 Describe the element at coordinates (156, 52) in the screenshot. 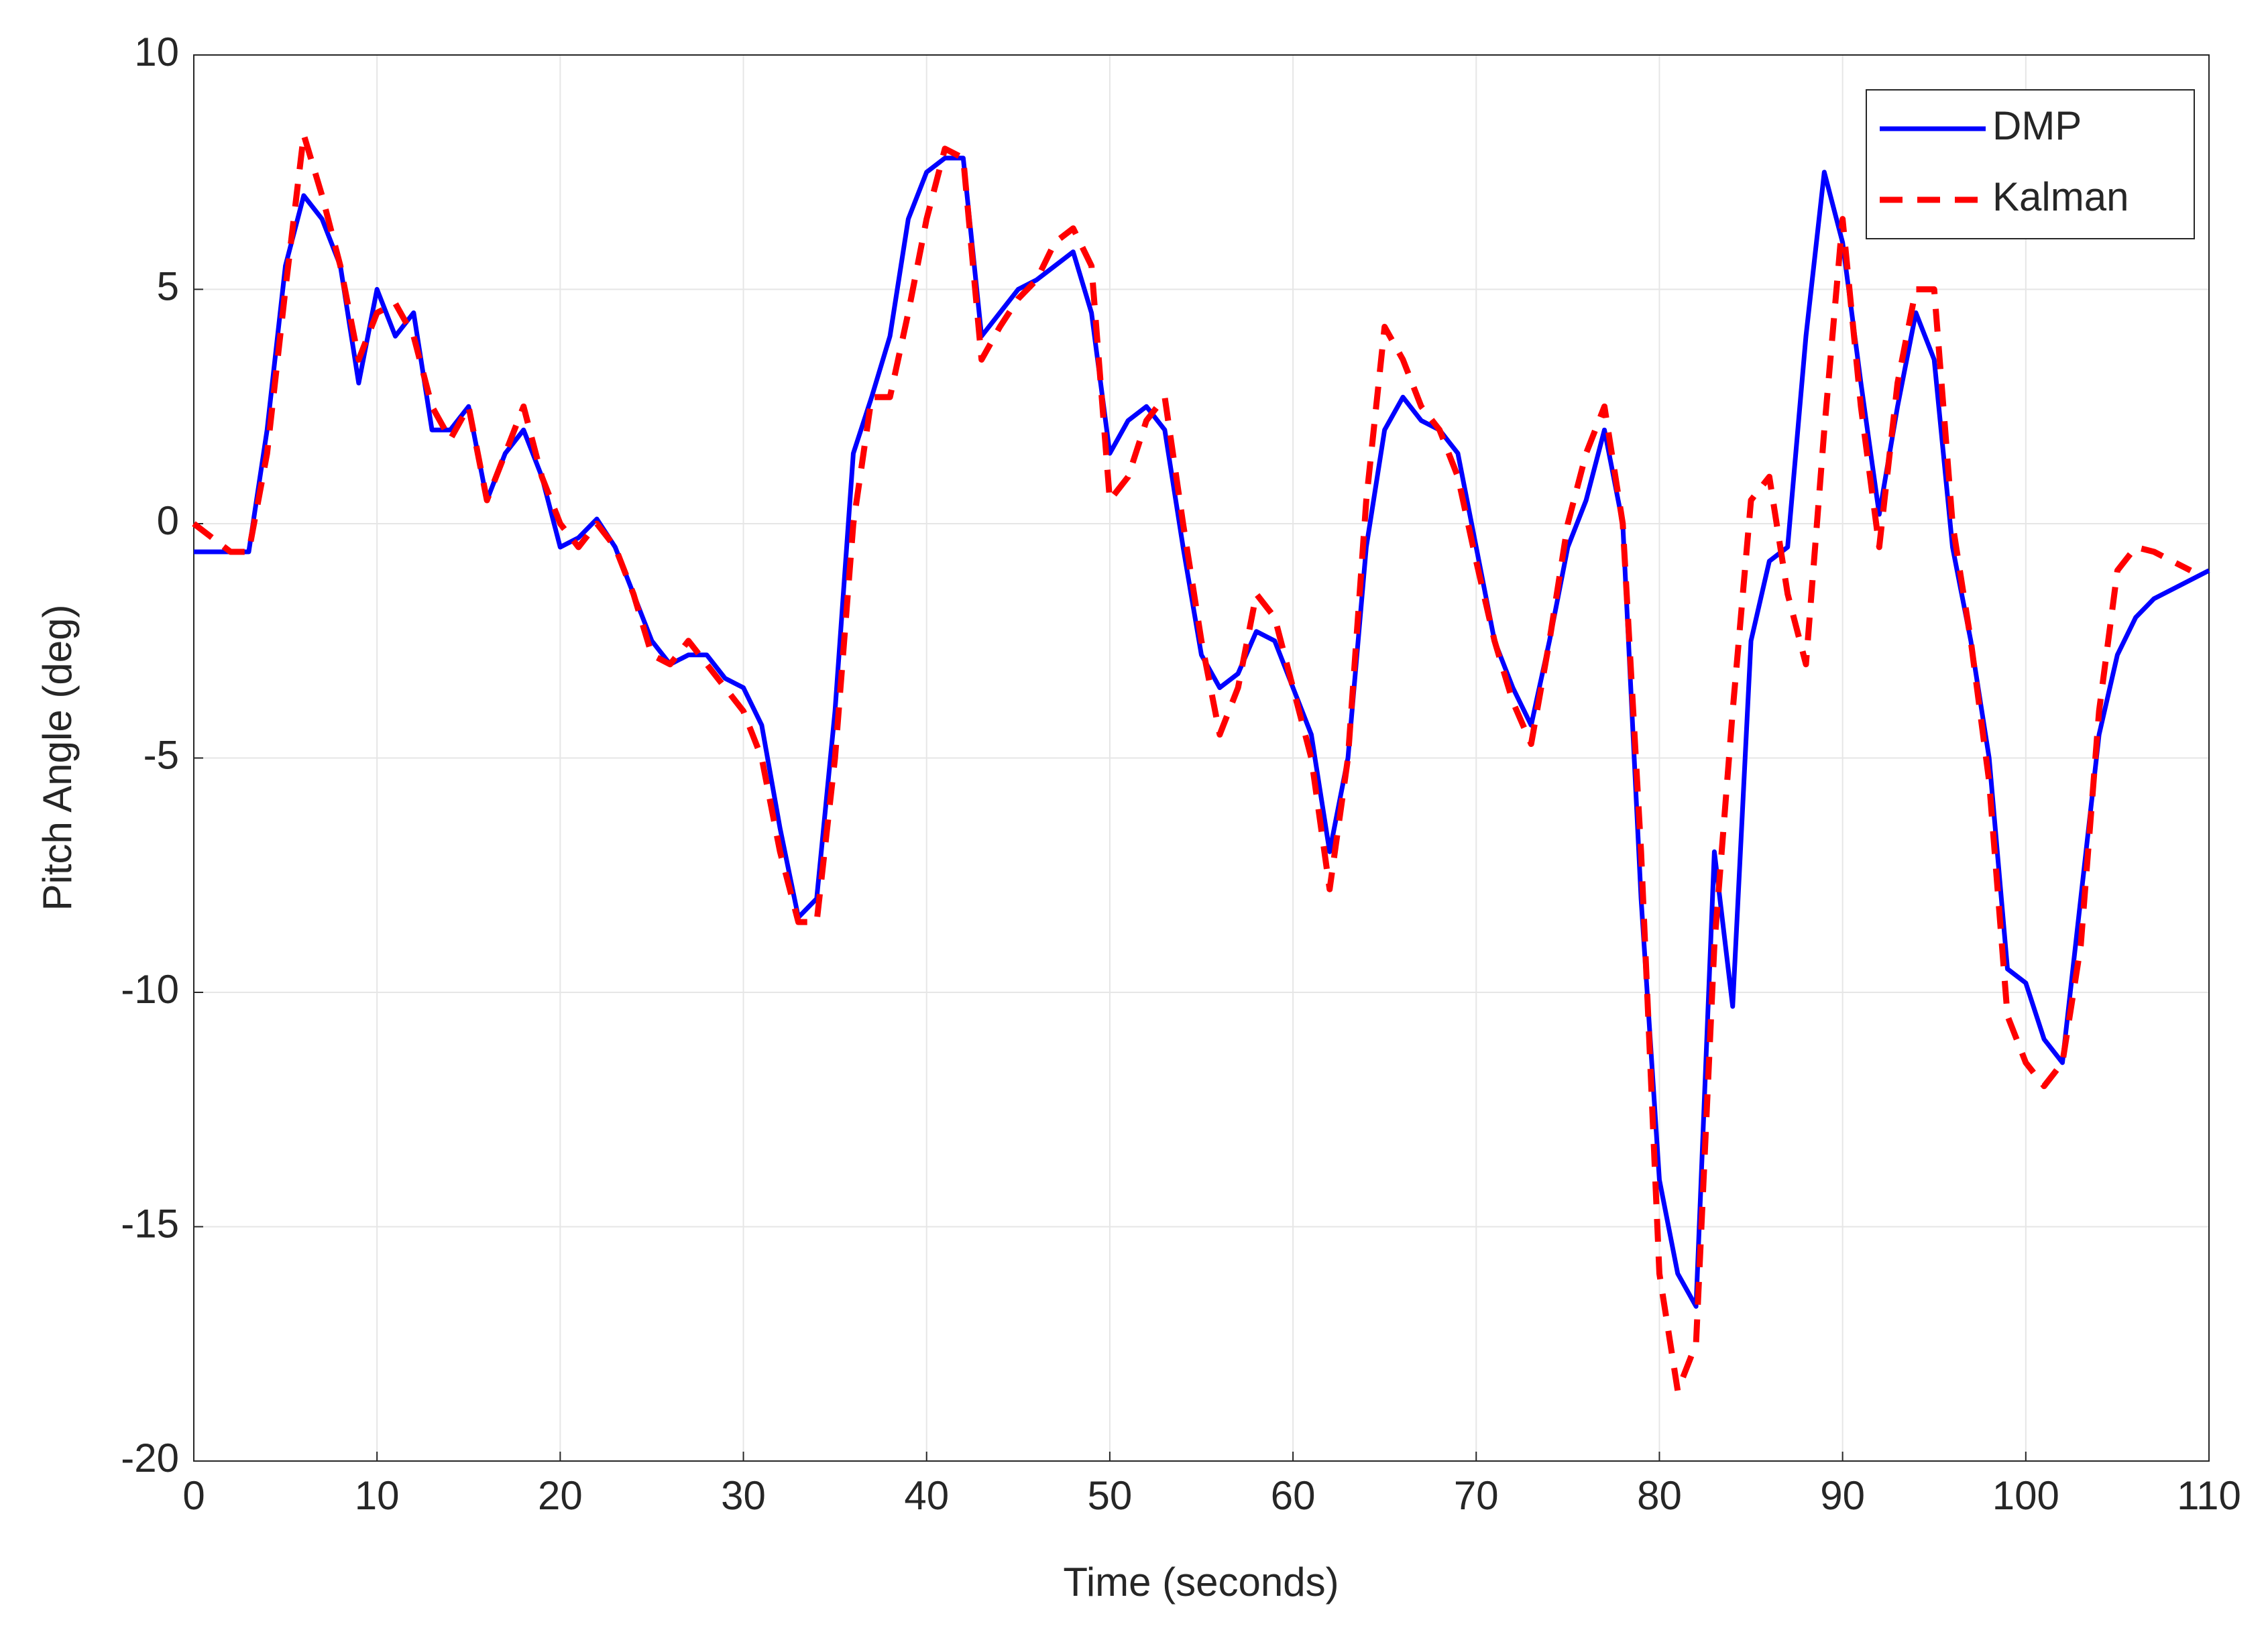

I see `y-tick-label: 10` at that location.